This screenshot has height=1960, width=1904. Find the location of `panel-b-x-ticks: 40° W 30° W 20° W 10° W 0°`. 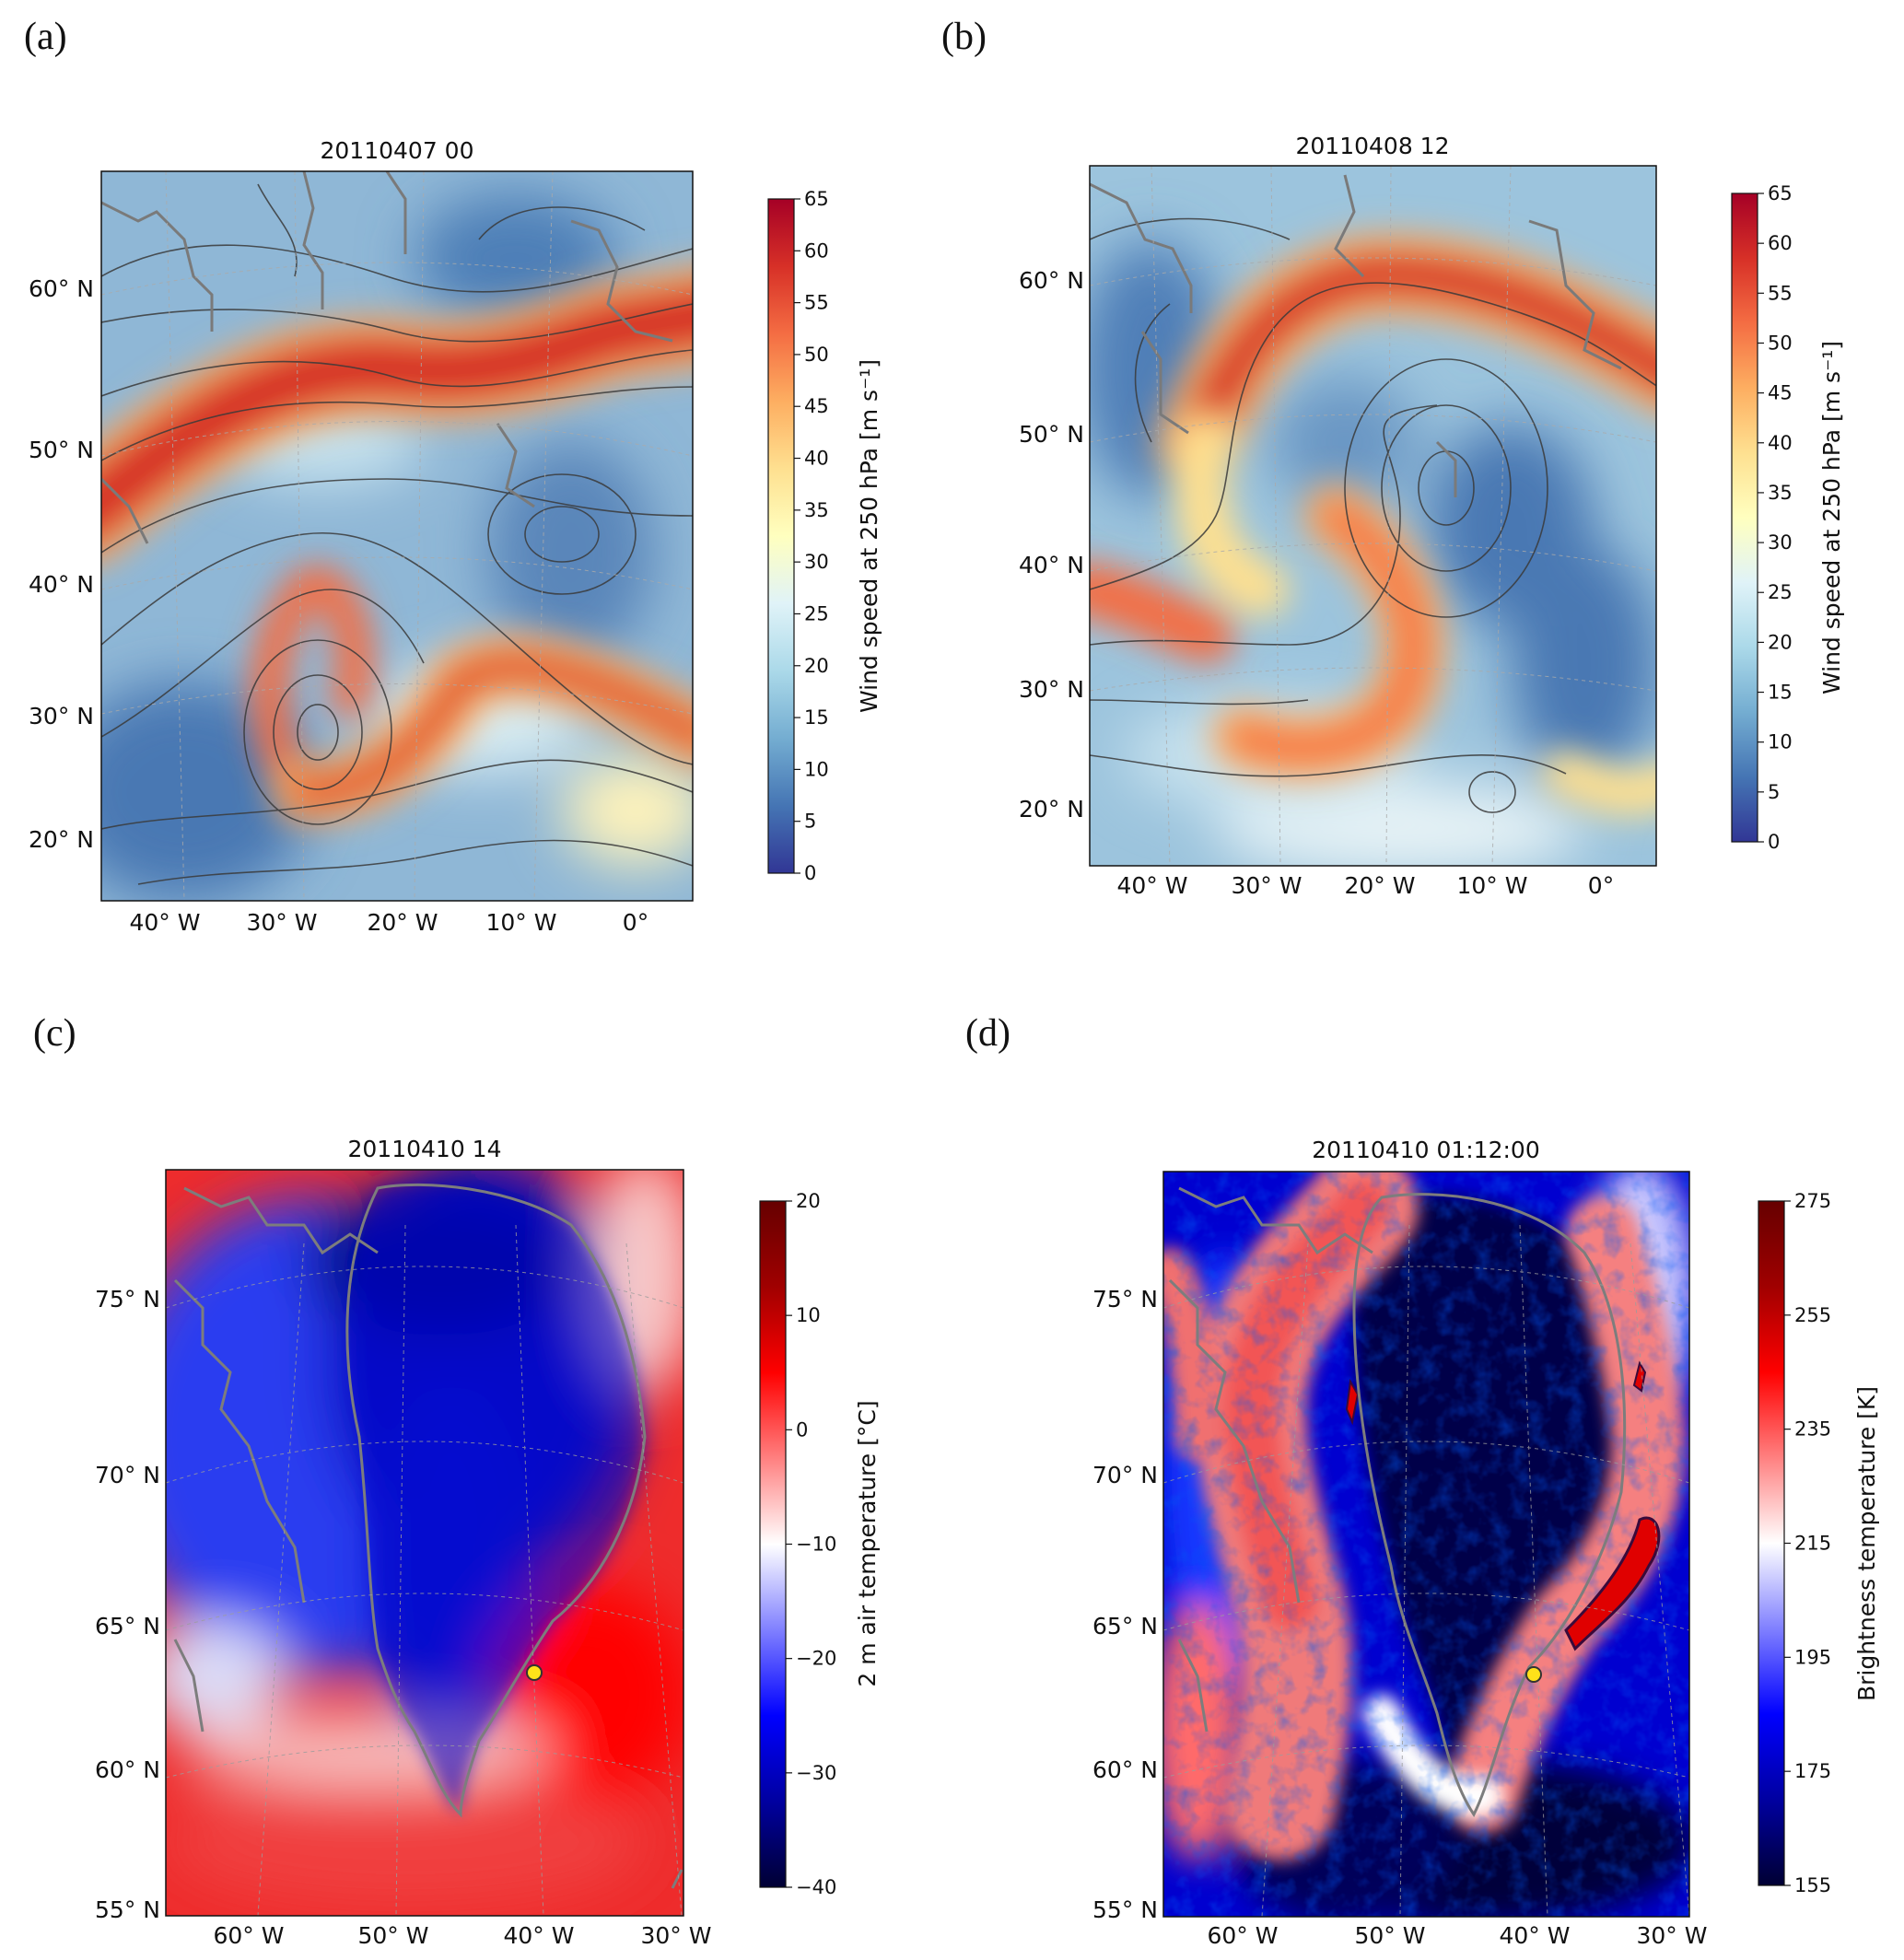

panel-b-x-ticks: 40° W 30° W 20° W 10° W 0° is located at coordinates (1366, 885).